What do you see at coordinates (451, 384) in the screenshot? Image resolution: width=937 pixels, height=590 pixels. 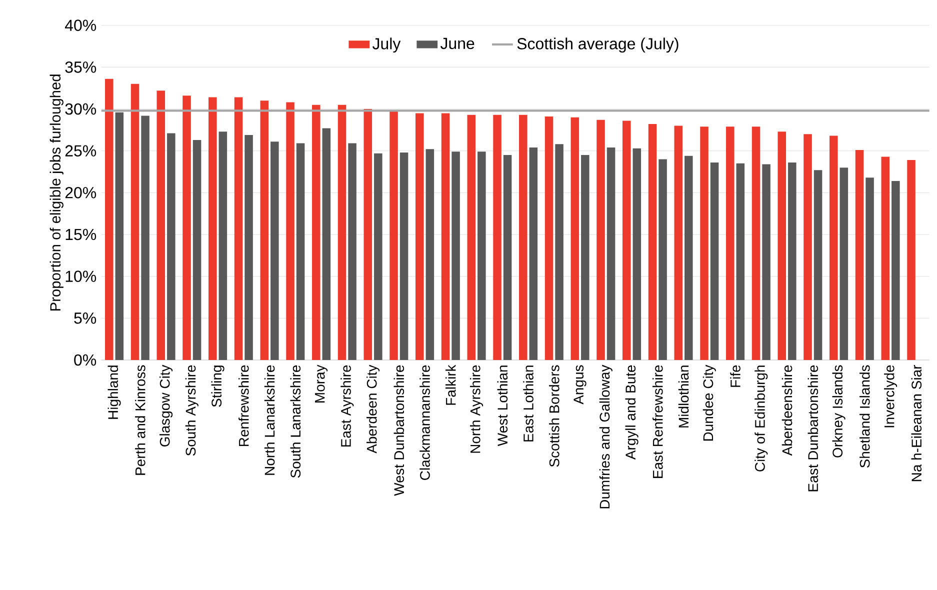 I see `x-tick-label: Falkirk` at bounding box center [451, 384].